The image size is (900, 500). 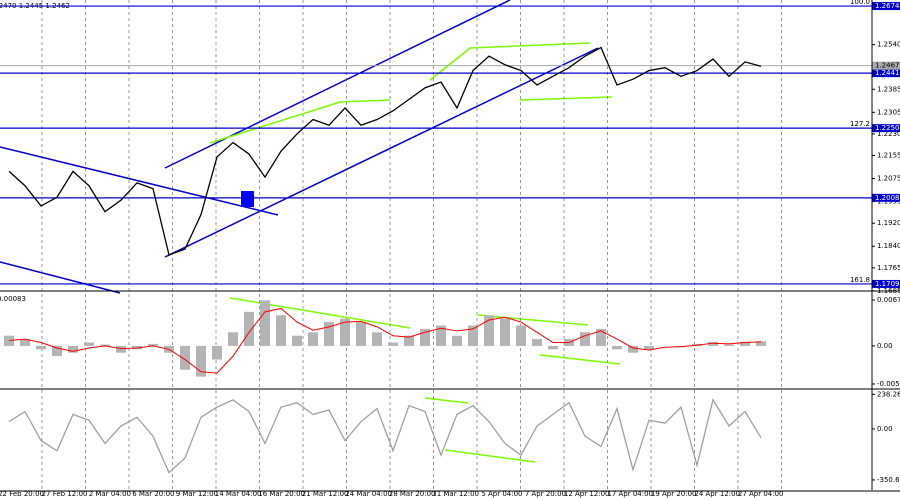 I want to click on marker, so click(x=247, y=199).